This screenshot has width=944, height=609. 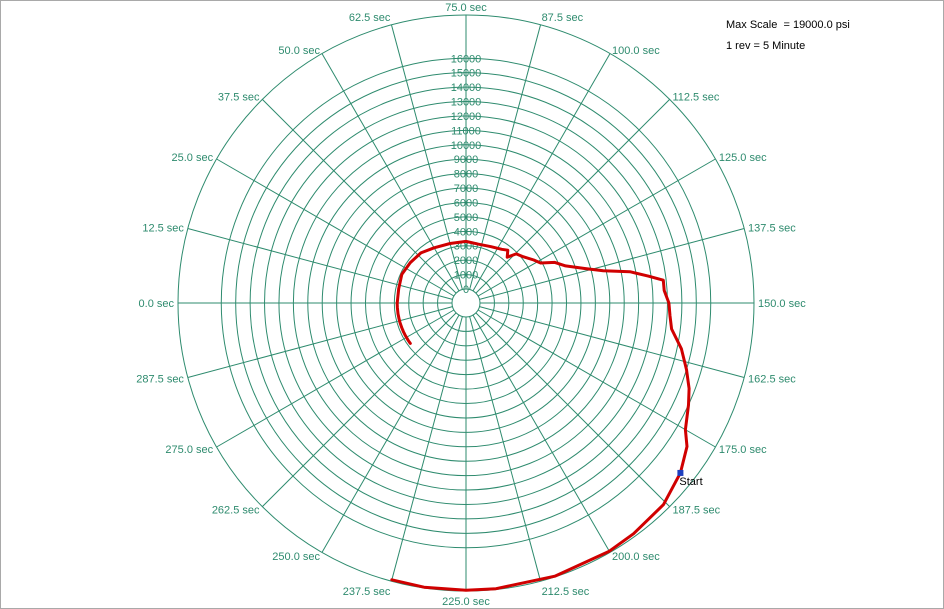 What do you see at coordinates (680, 472) in the screenshot?
I see `start-marker` at bounding box center [680, 472].